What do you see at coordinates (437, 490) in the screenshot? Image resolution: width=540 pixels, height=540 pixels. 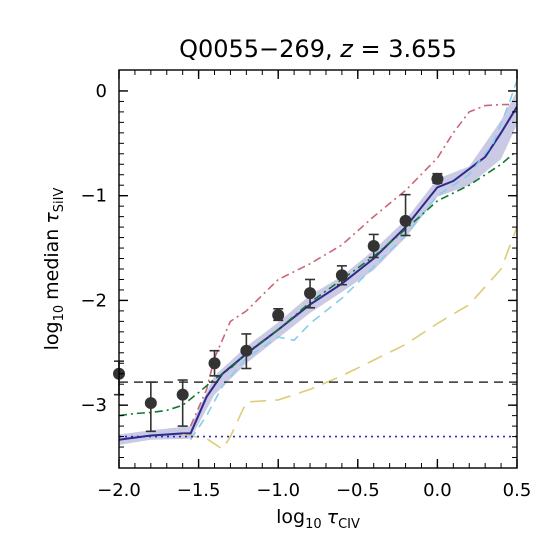 I see `x-tick-label: 0.0` at bounding box center [437, 490].